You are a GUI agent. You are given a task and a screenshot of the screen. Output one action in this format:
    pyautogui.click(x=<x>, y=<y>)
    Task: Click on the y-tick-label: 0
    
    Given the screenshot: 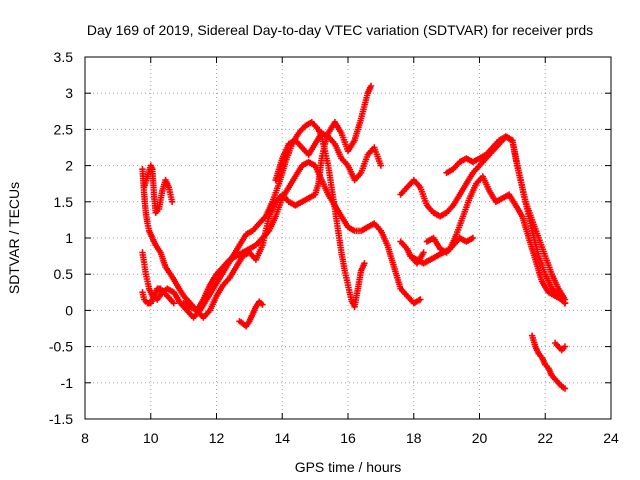 What is the action you would take?
    pyautogui.click(x=69, y=310)
    